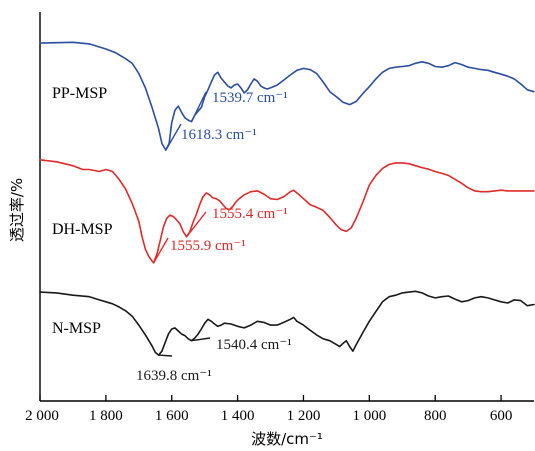  What do you see at coordinates (268, 409) in the screenshot?
I see `x-axis-ticks: 2 000 1 800 1 600 1 400 1 200 1 000 800 600` at bounding box center [268, 409].